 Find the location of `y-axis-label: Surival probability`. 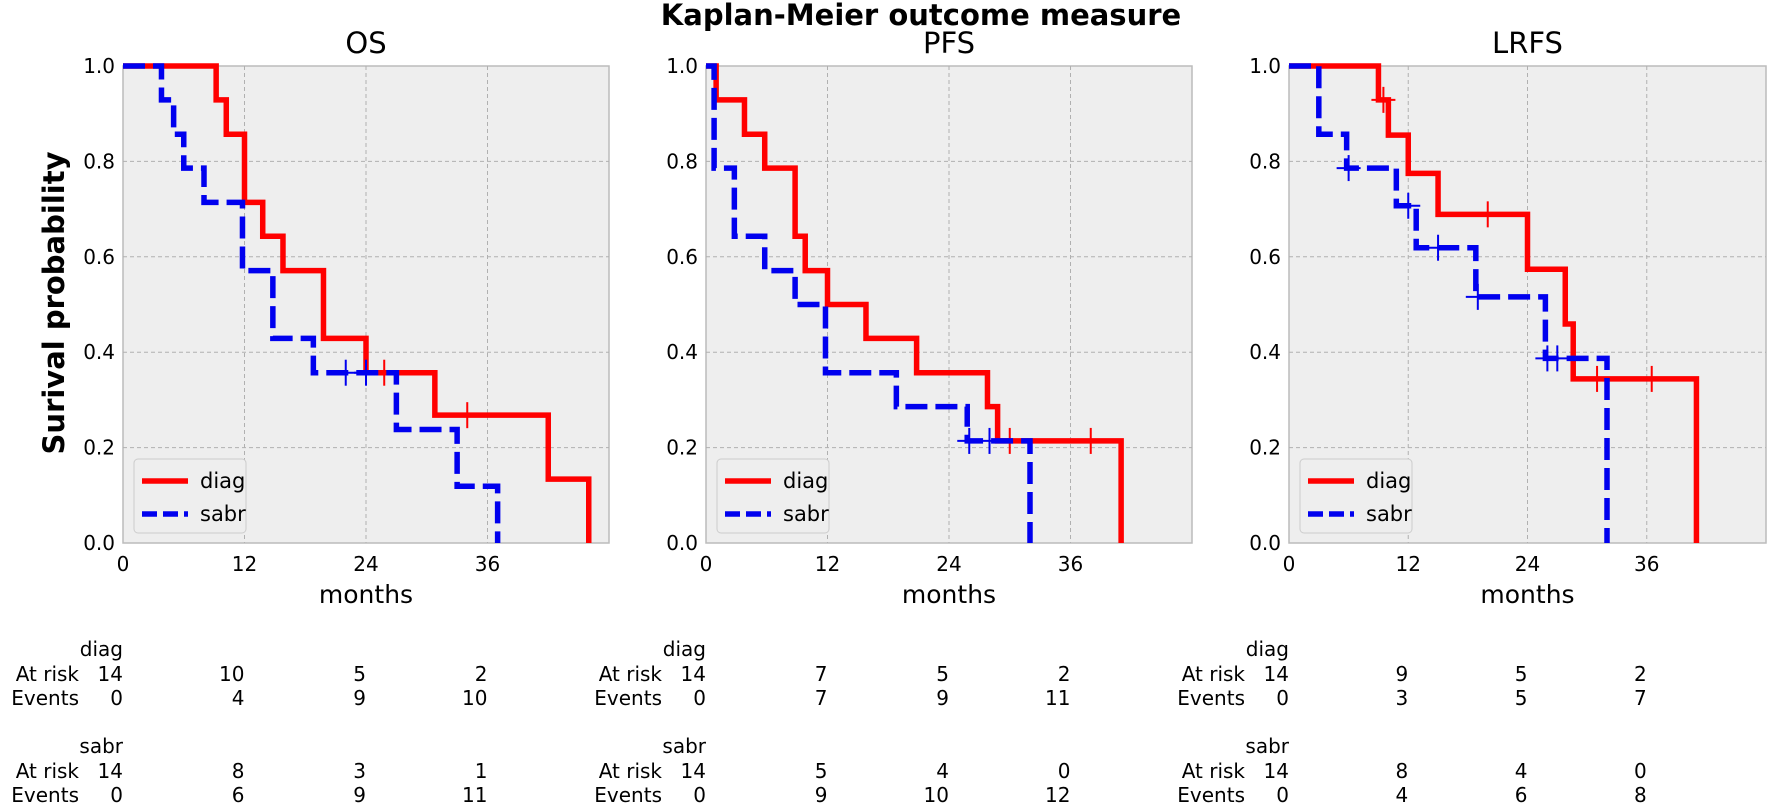

y-axis-label: Surival probability is located at coordinates (54, 302).